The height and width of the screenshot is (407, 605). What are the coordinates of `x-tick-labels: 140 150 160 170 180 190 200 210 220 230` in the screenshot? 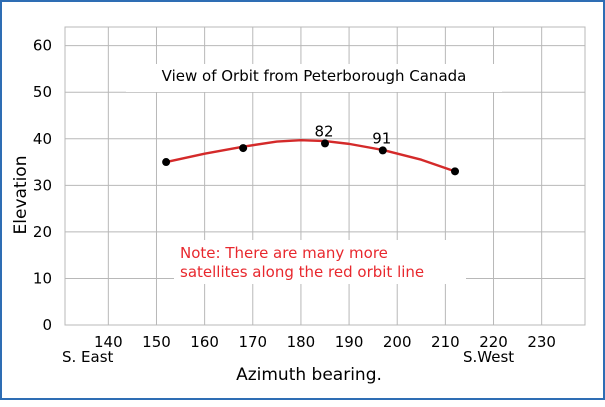 It's located at (325, 342).